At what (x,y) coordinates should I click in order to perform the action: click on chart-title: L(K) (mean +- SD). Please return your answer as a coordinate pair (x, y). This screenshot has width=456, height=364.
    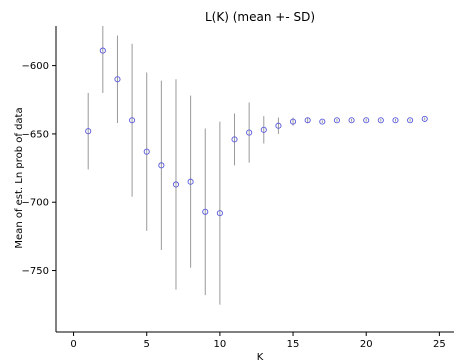
    Looking at the image, I should click on (260, 17).